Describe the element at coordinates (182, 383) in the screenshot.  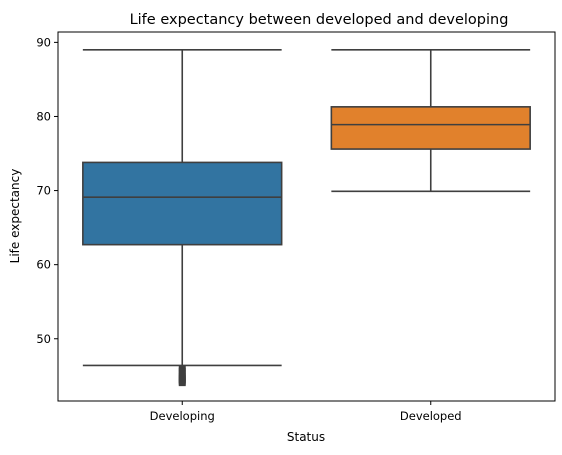
I see `outlier-marker` at that location.